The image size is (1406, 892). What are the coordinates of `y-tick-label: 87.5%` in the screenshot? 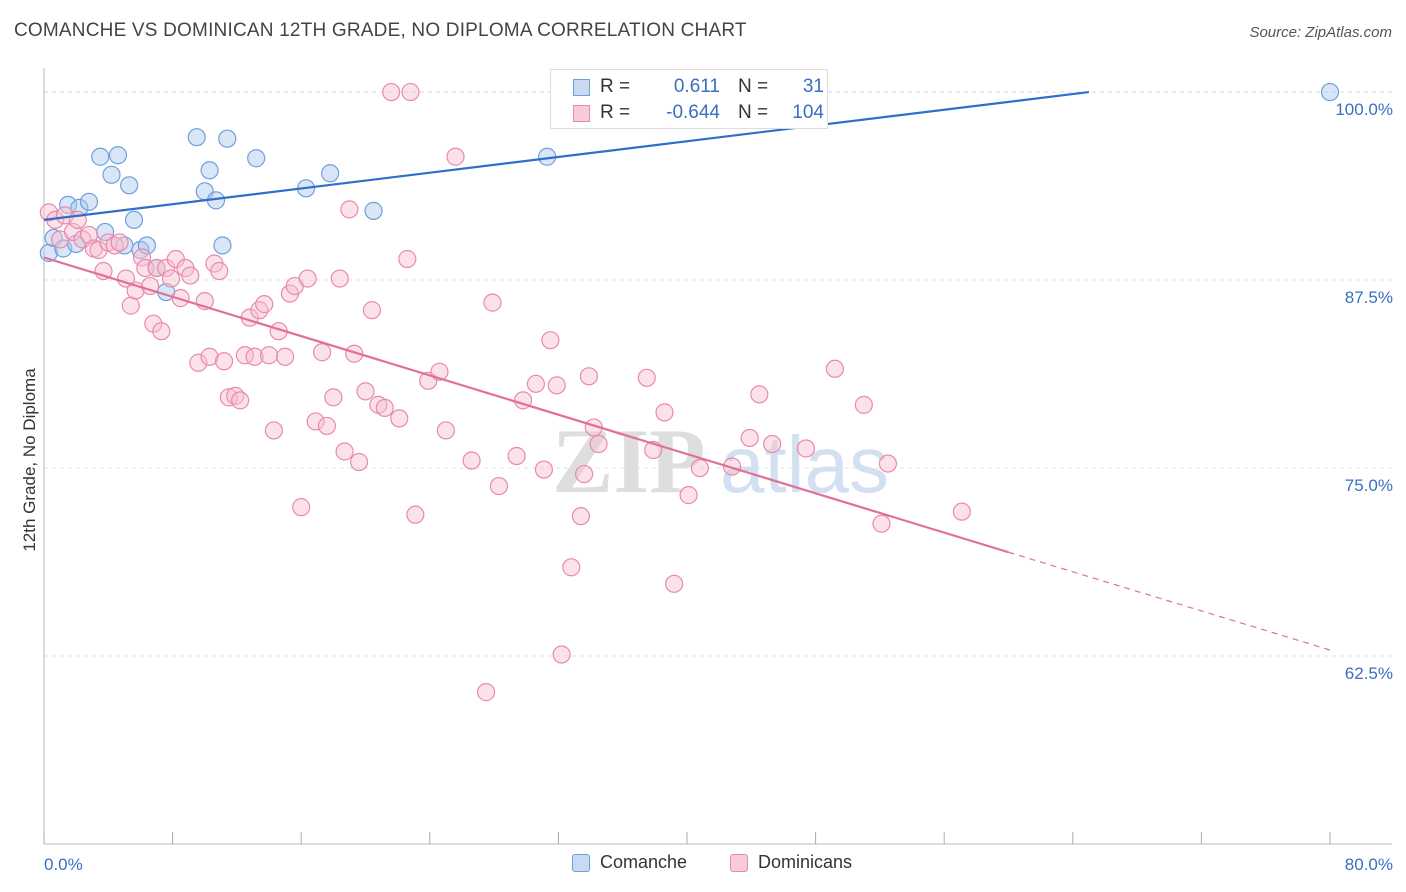 It's located at (1369, 297).